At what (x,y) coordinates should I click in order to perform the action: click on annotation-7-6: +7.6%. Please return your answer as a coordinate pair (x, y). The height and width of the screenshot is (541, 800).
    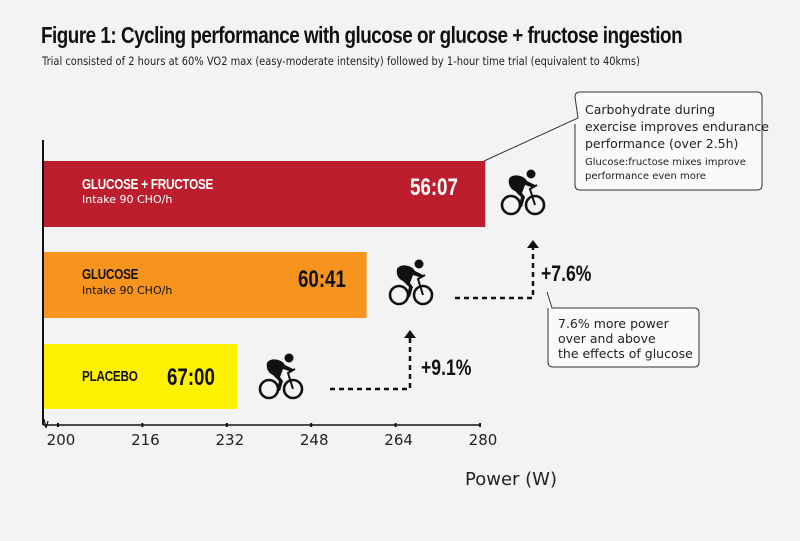
    Looking at the image, I should click on (566, 273).